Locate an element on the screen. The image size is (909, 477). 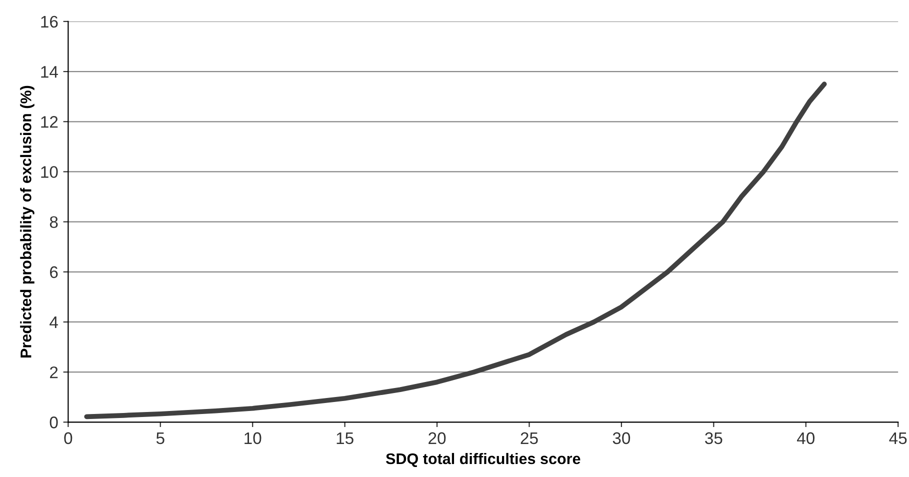
x-tick-label: 40 is located at coordinates (805, 438).